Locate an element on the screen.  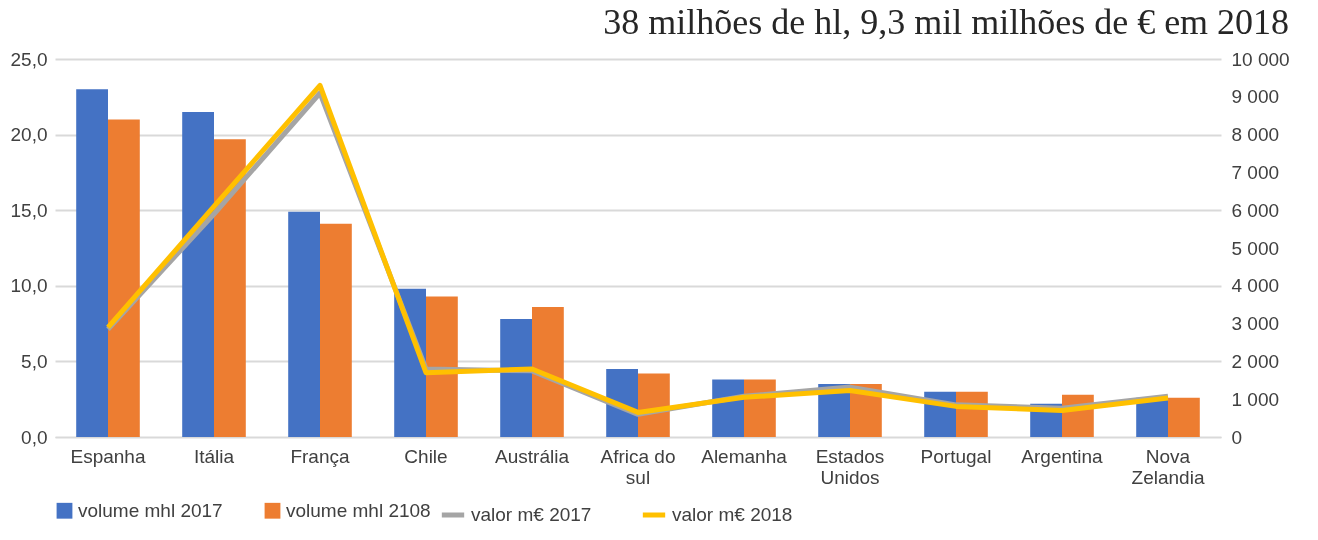
y2-tick-label: 5 000 is located at coordinates (1255, 248).